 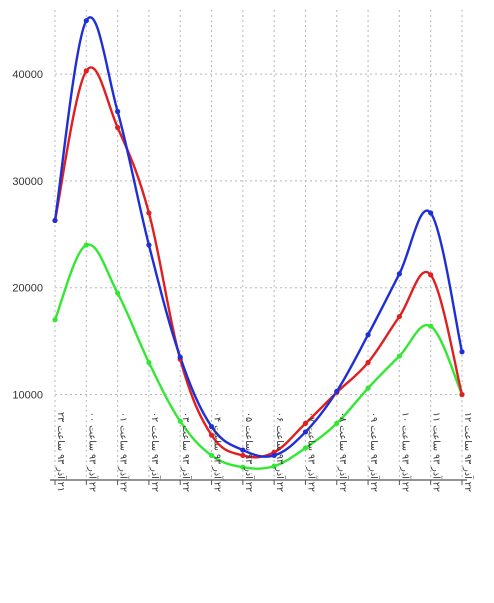 I want to click on x-tick-label: ۲۲ آذر ۹۳ ساعت ۰۵, so click(x=249, y=452).